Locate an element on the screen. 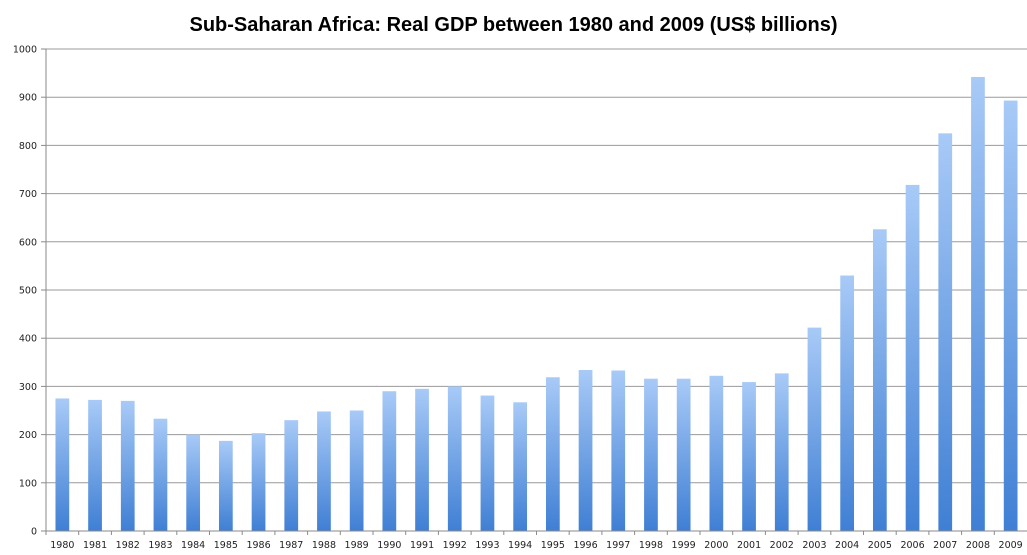 The width and height of the screenshot is (1027, 555). bar-1990 is located at coordinates (389, 461).